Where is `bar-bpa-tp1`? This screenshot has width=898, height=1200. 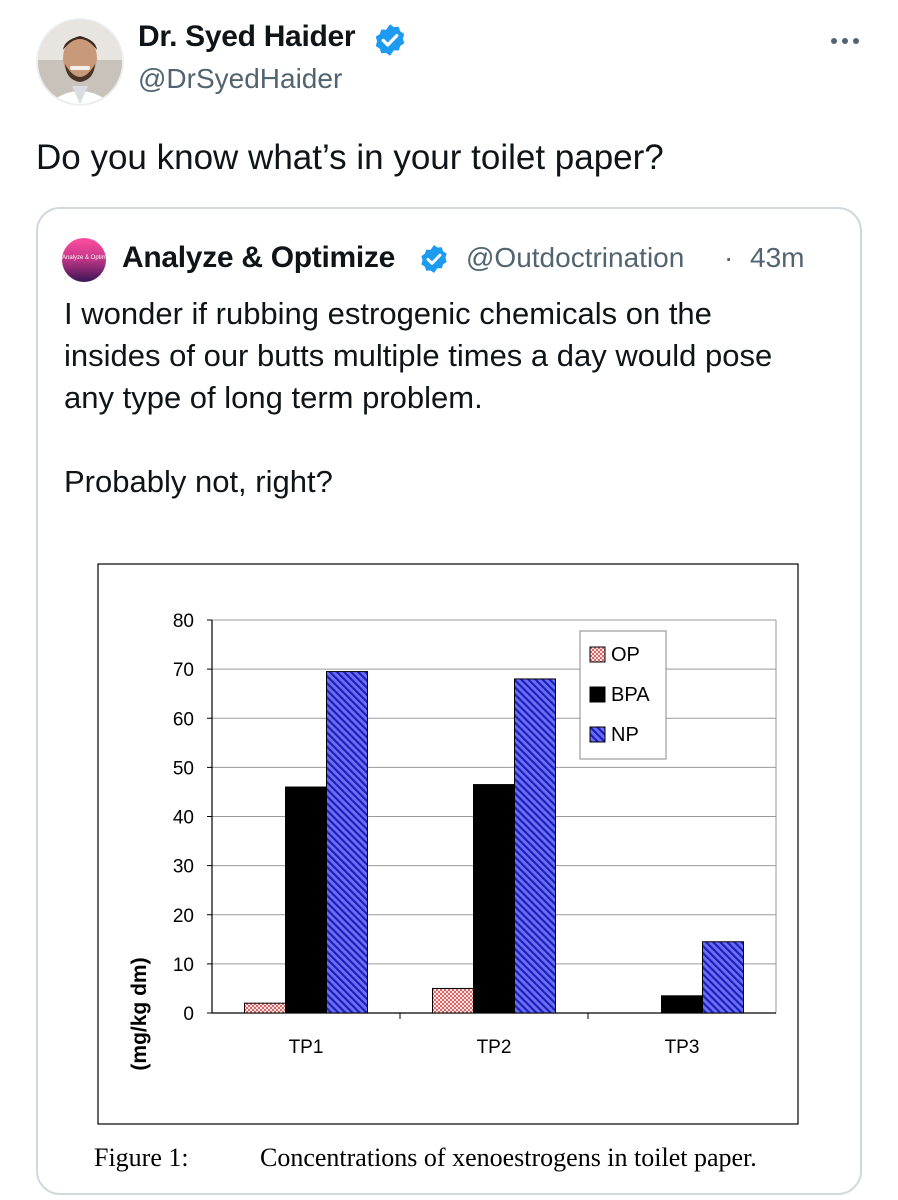 bar-bpa-tp1 is located at coordinates (306, 900).